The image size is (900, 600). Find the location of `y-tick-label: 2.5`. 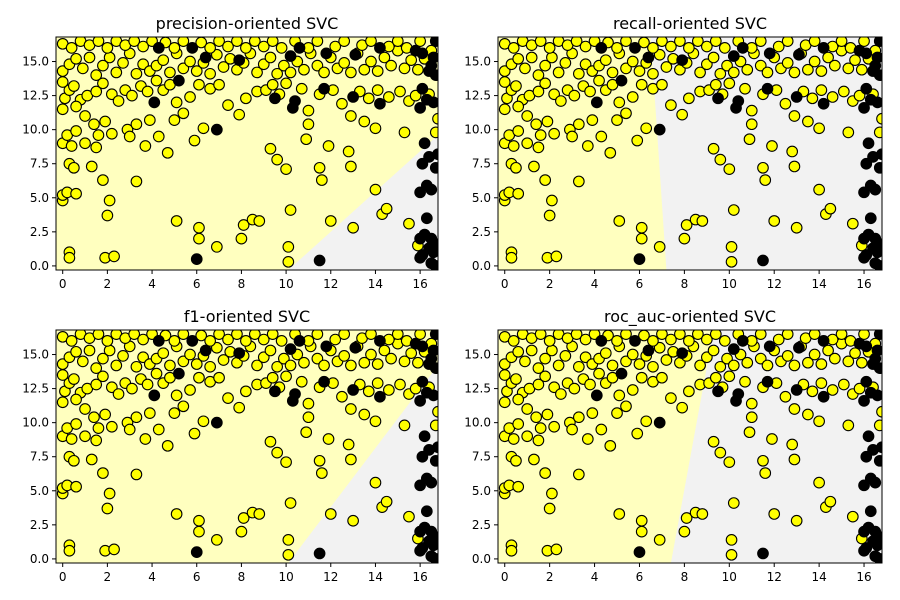

y-tick-label: 2.5 is located at coordinates (39, 525).